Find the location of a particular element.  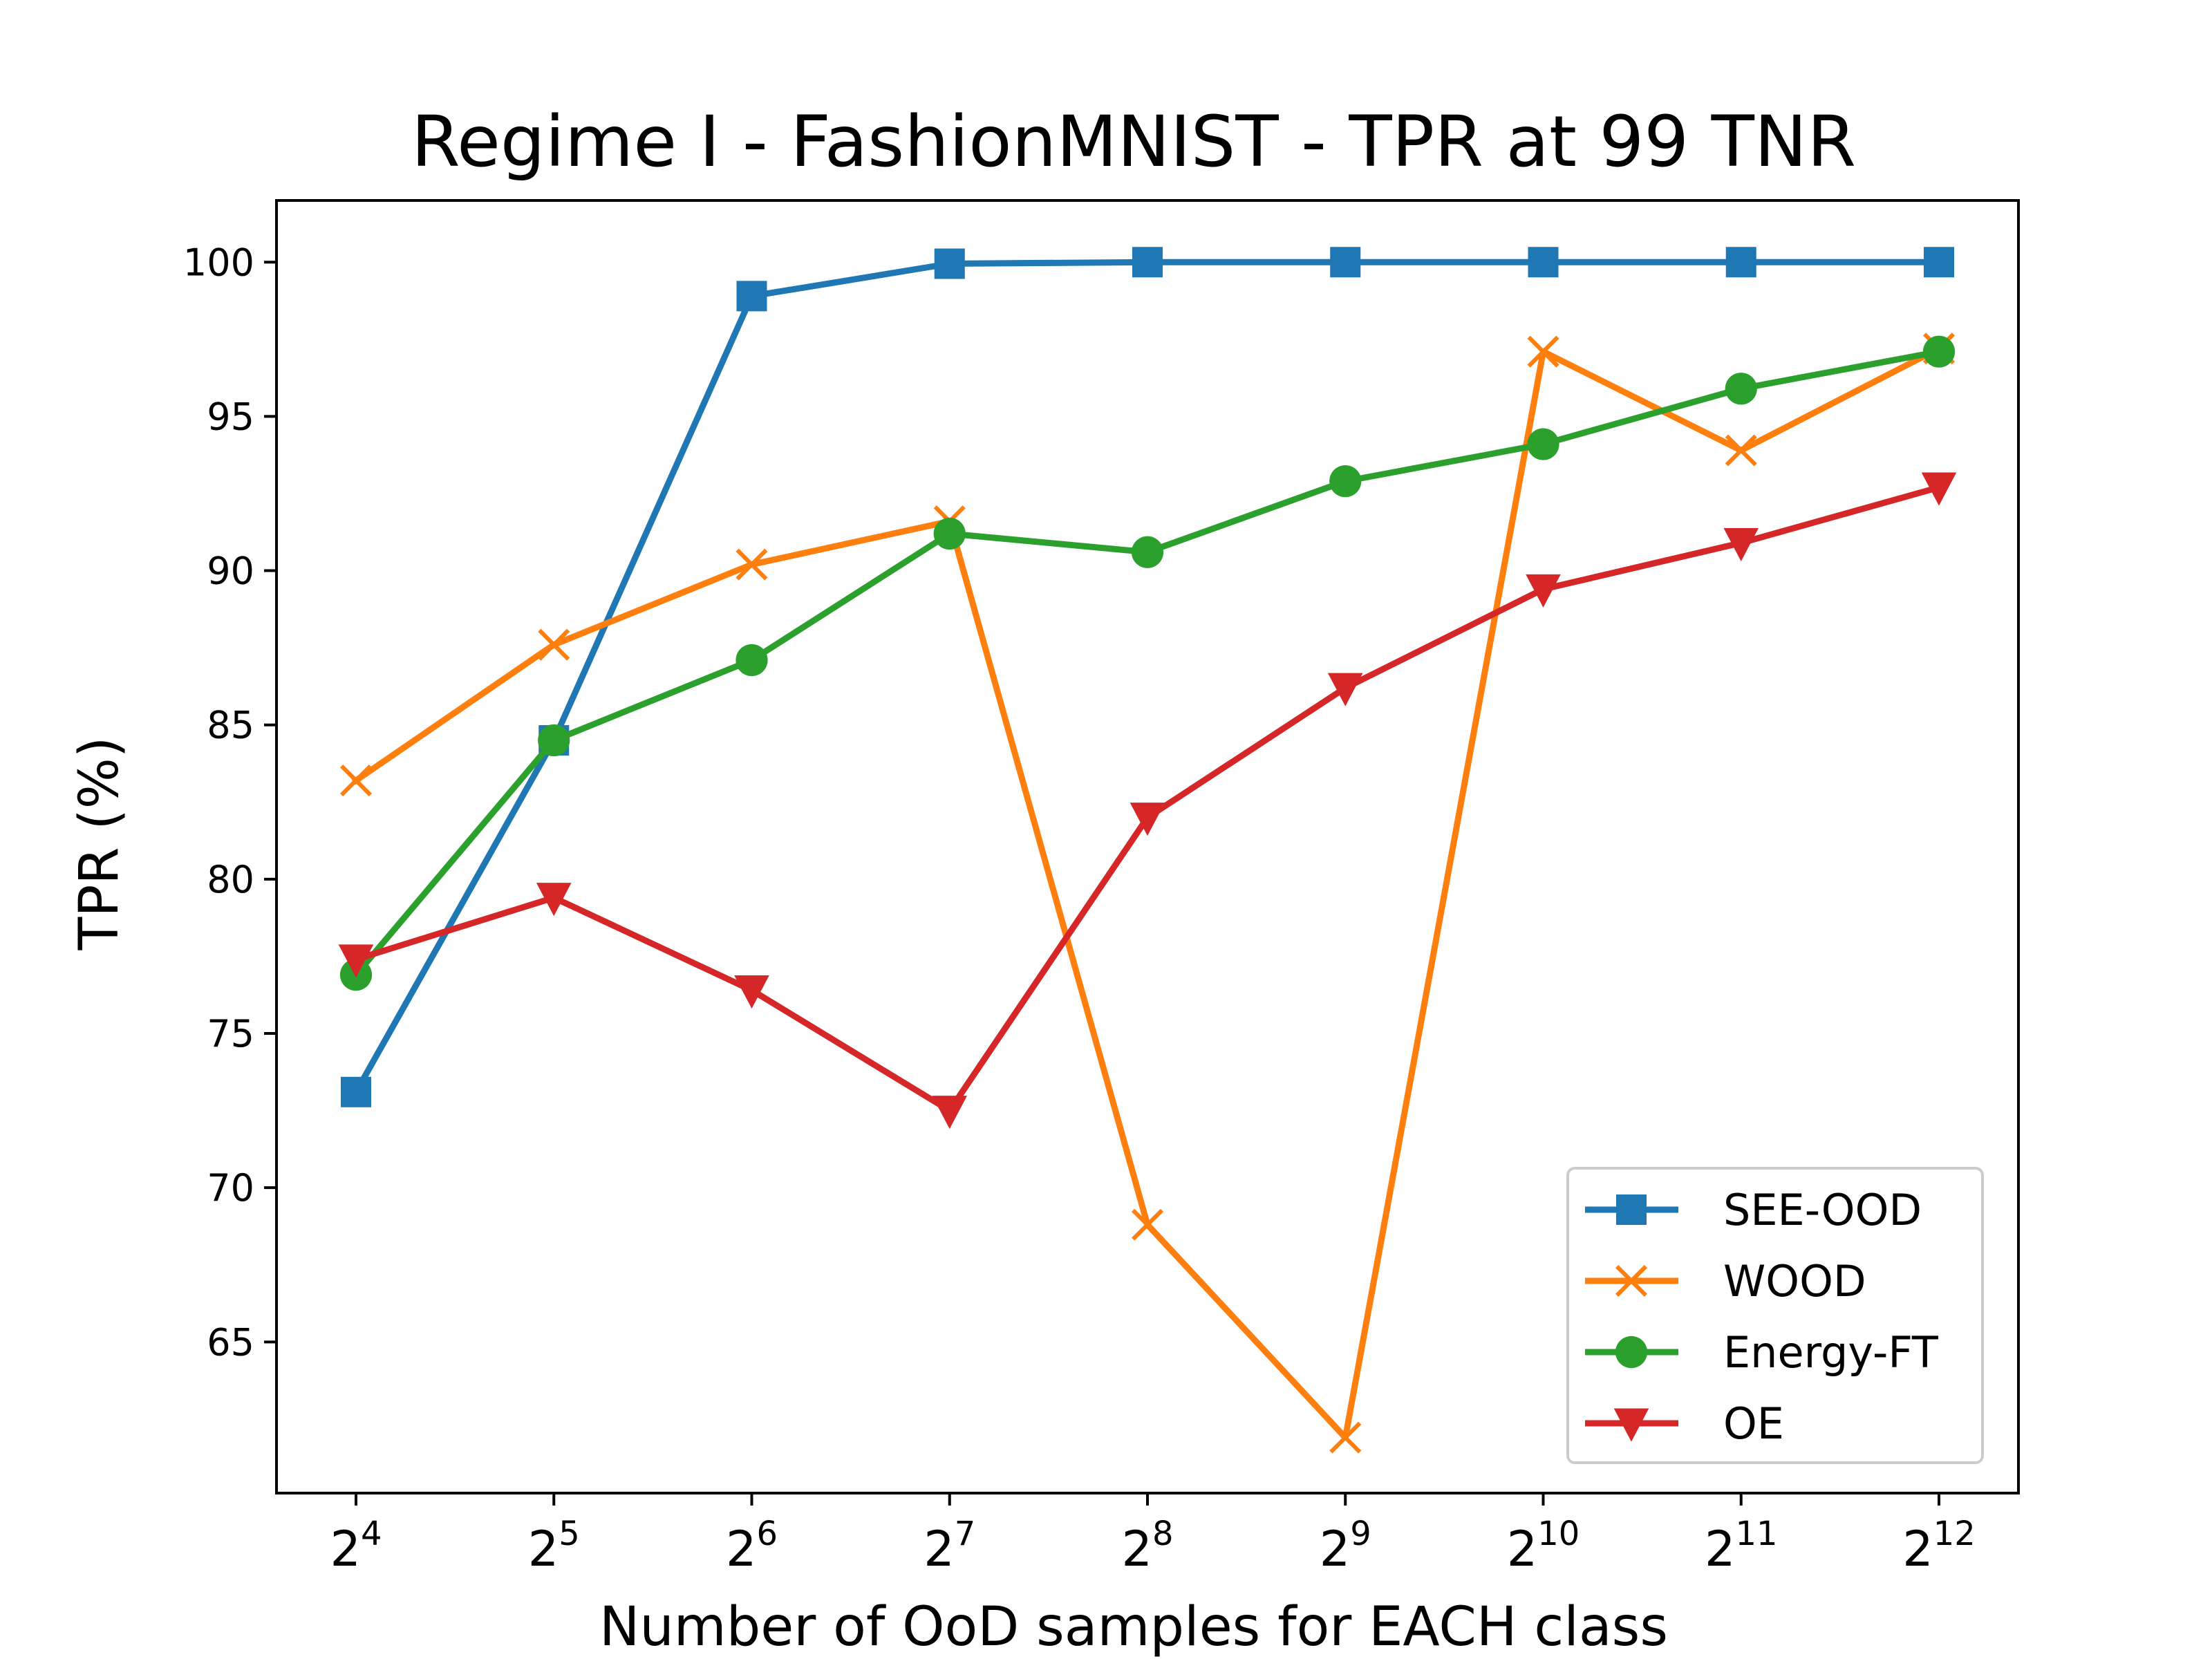

legend-entry: SEE-OOD is located at coordinates (1754, 1210).